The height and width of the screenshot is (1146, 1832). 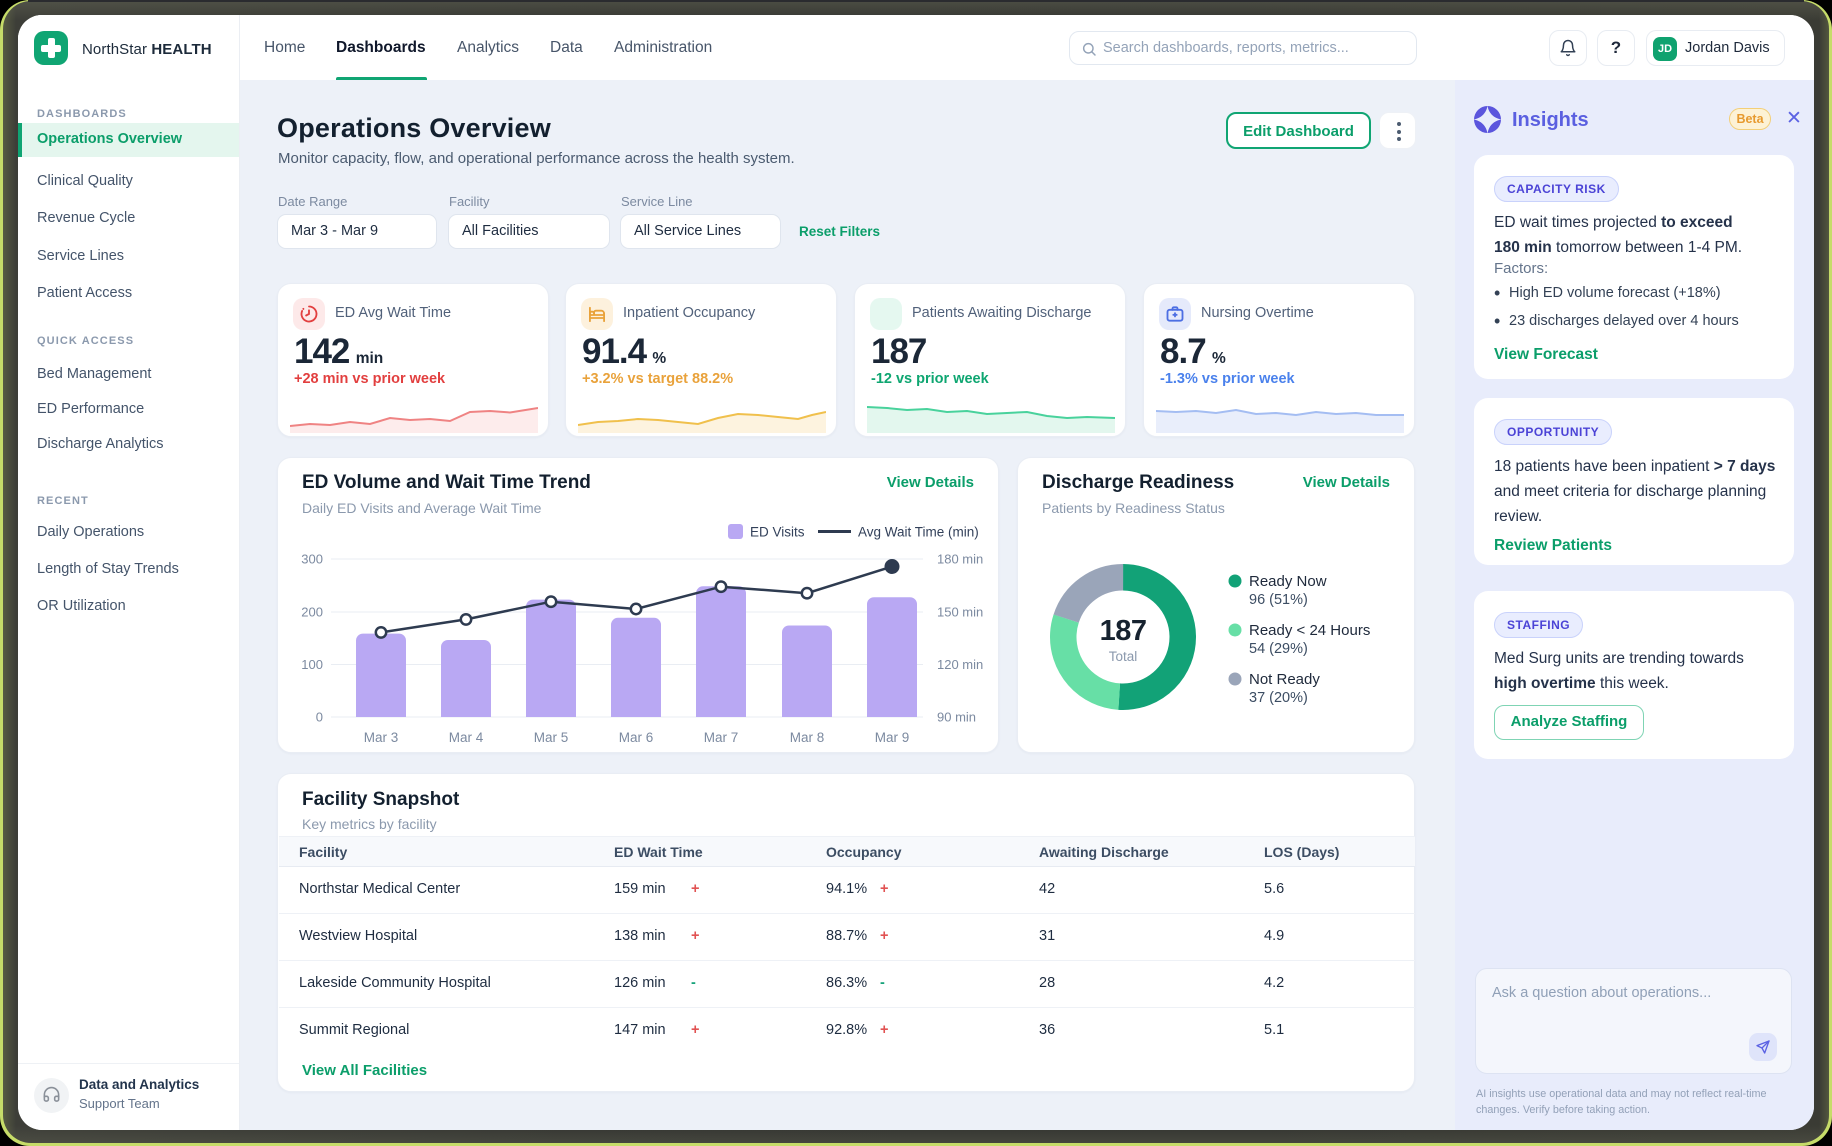 I want to click on svg-text: Mar 4, so click(x=466, y=737).